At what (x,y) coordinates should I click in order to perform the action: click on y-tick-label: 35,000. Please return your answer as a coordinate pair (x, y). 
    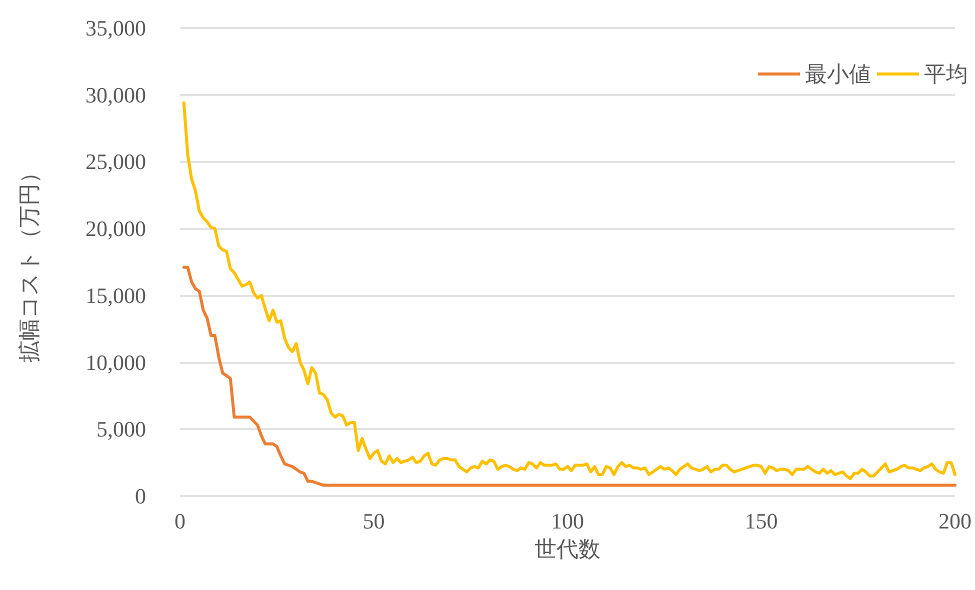
    Looking at the image, I should click on (116, 28).